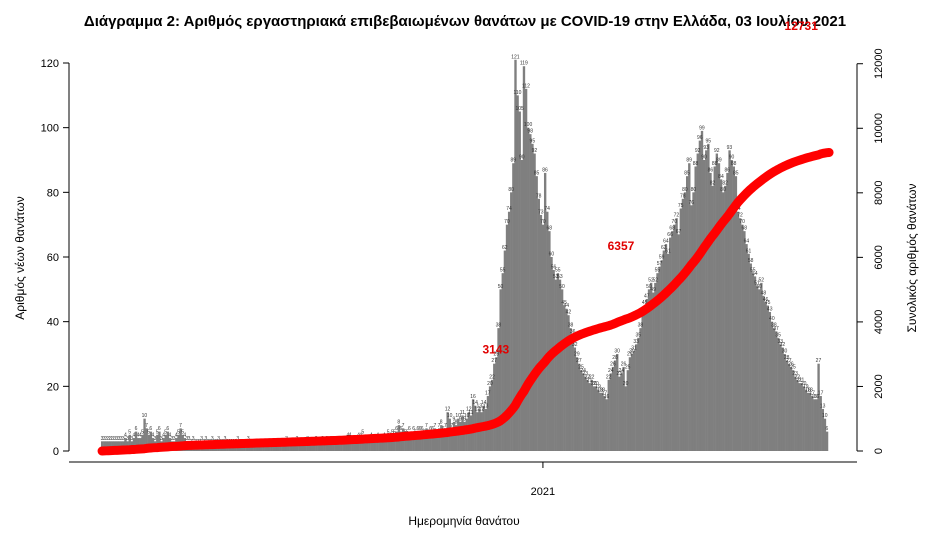 The width and height of the screenshot is (939, 552). I want to click on bar-value-label: 72, so click(740, 216).